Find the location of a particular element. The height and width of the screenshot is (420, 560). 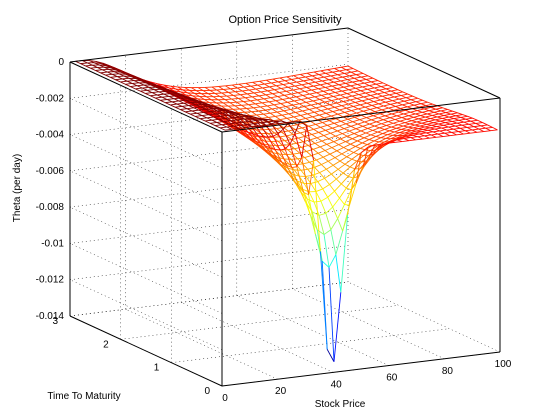

x-axis-label: Stock Price is located at coordinates (340, 404).